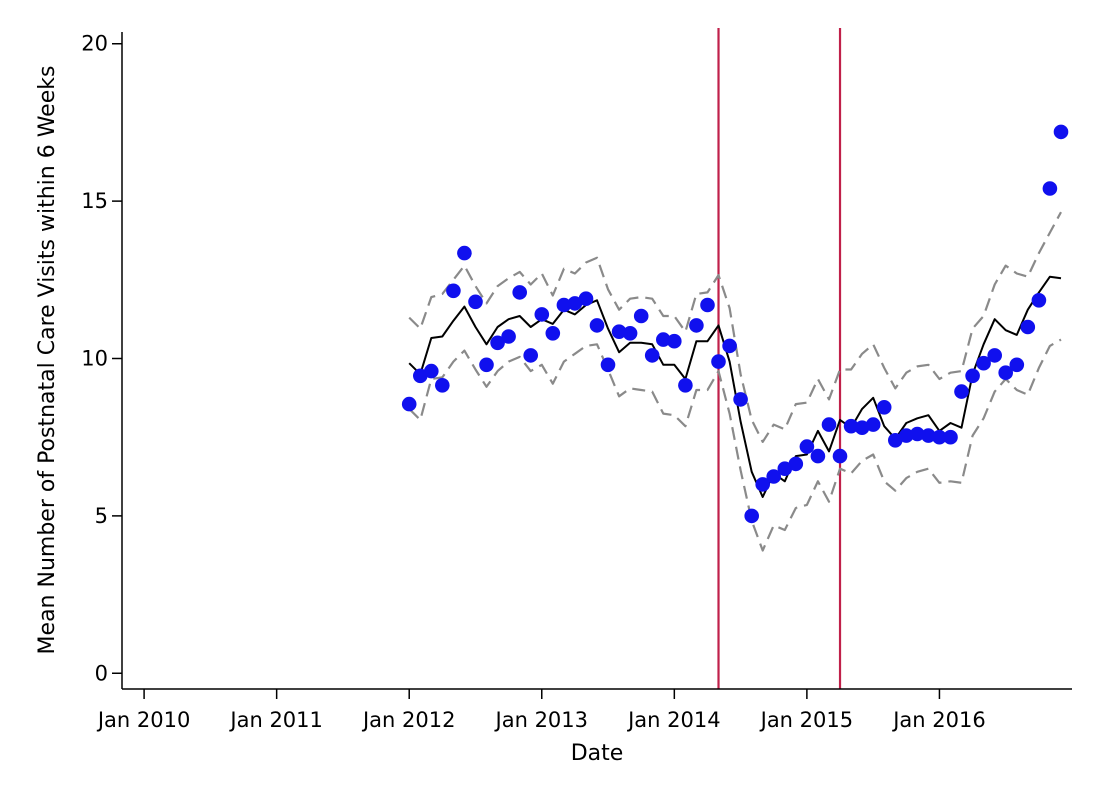 The height and width of the screenshot is (805, 1100). Describe the element at coordinates (94, 201) in the screenshot. I see `y-tick-label: 15` at that location.